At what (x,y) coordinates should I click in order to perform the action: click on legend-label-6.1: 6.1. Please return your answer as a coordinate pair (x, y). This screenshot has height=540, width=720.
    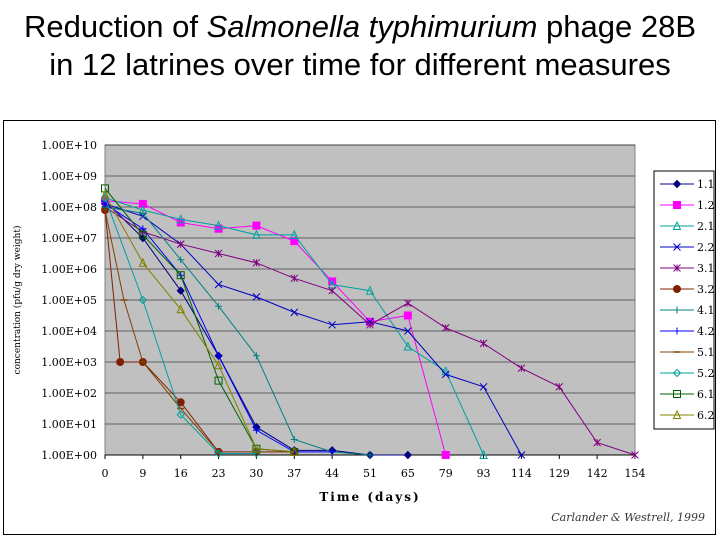
    Looking at the image, I should click on (706, 394).